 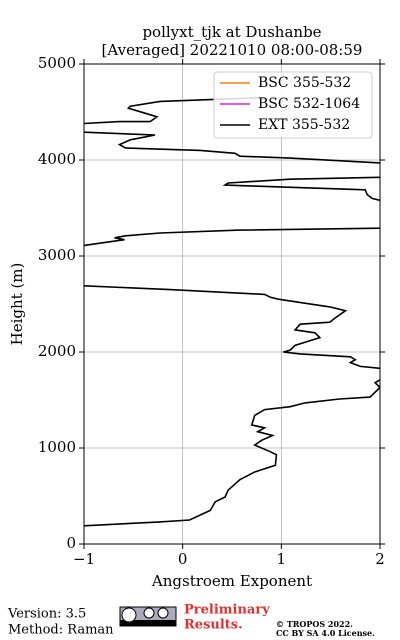 I want to click on legend-box, so click(x=293, y=105).